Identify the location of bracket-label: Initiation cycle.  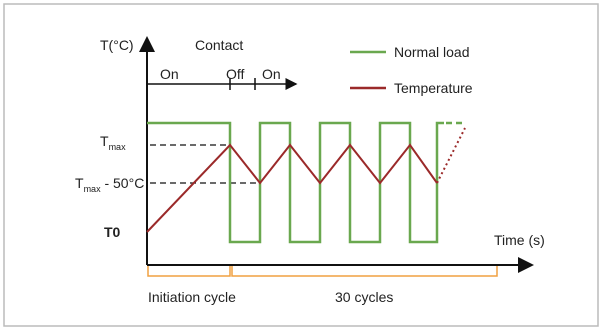
(192, 297).